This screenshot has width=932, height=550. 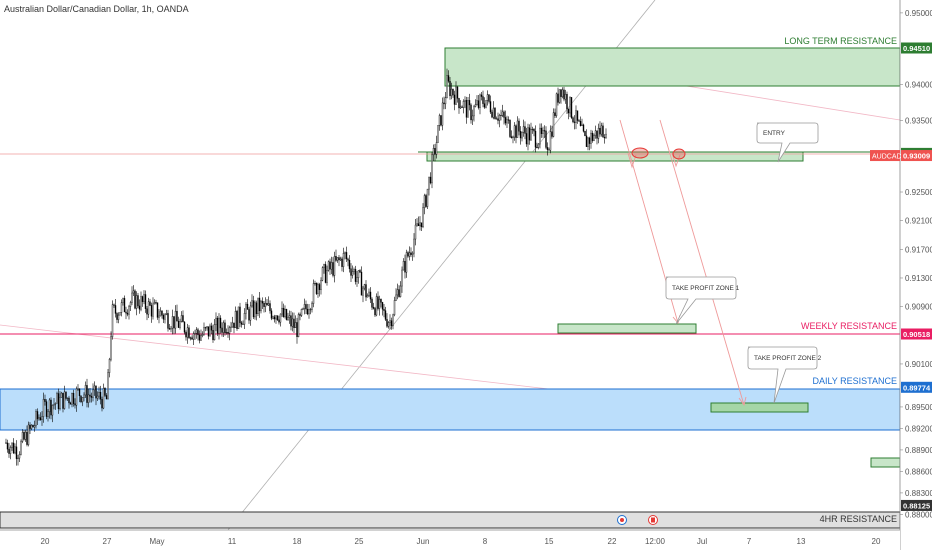 I want to click on take-profit-zone-2-box, so click(x=759, y=407).